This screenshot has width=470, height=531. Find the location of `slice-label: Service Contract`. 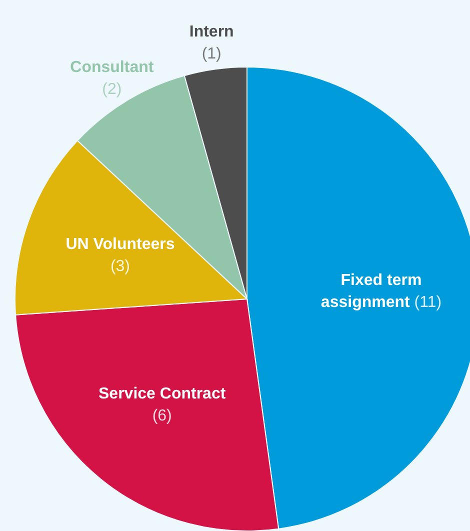

slice-label: Service Contract is located at coordinates (162, 393).